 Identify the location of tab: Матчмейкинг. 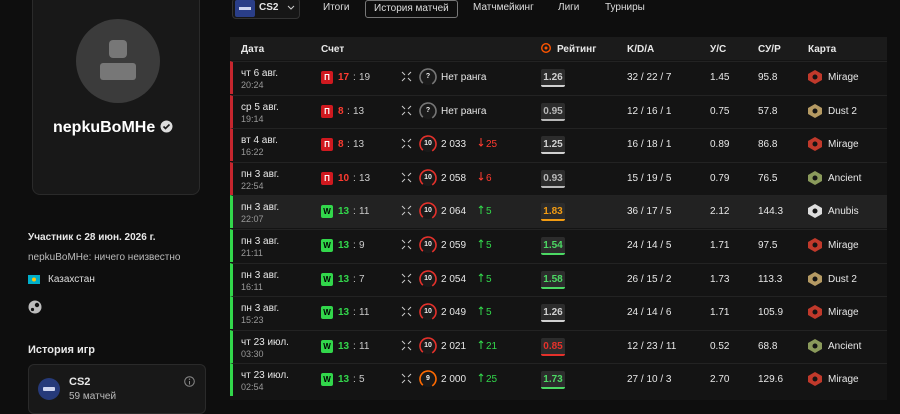
(503, 7).